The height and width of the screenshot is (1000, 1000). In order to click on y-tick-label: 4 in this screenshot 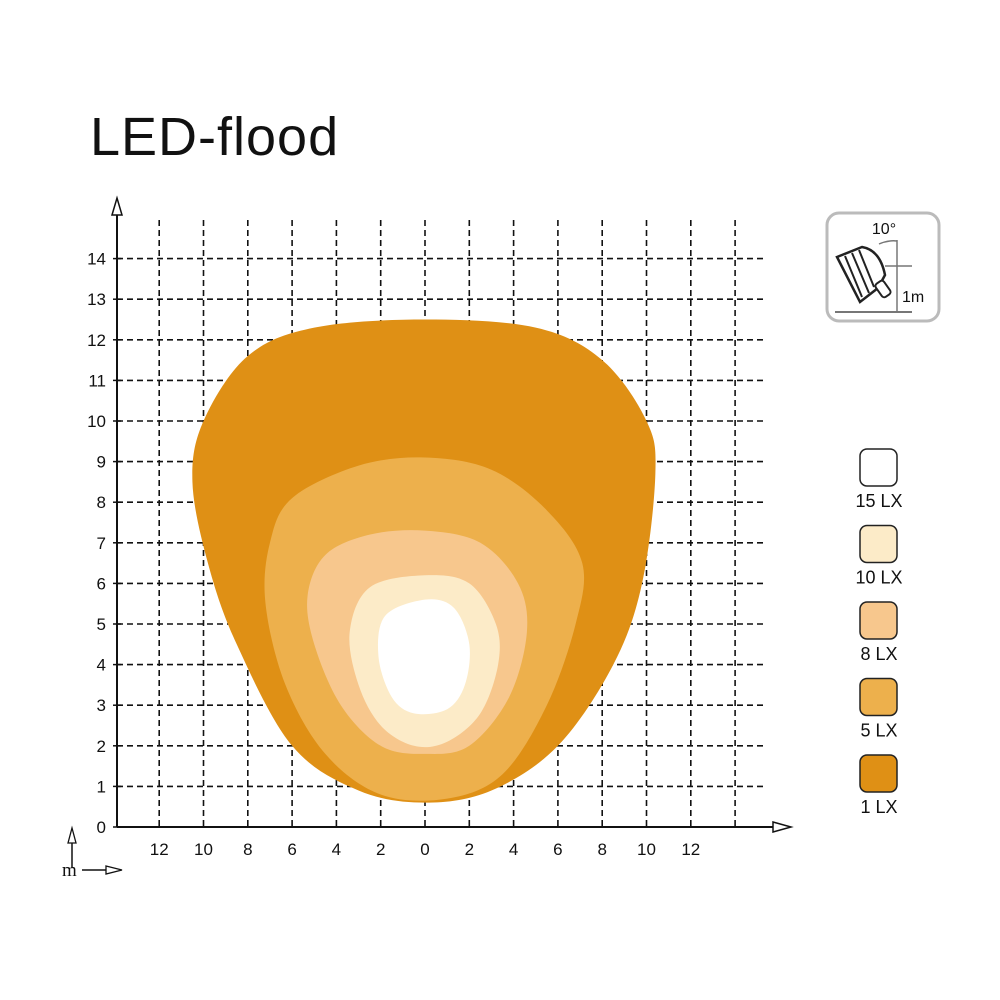, I will do `click(101, 665)`.